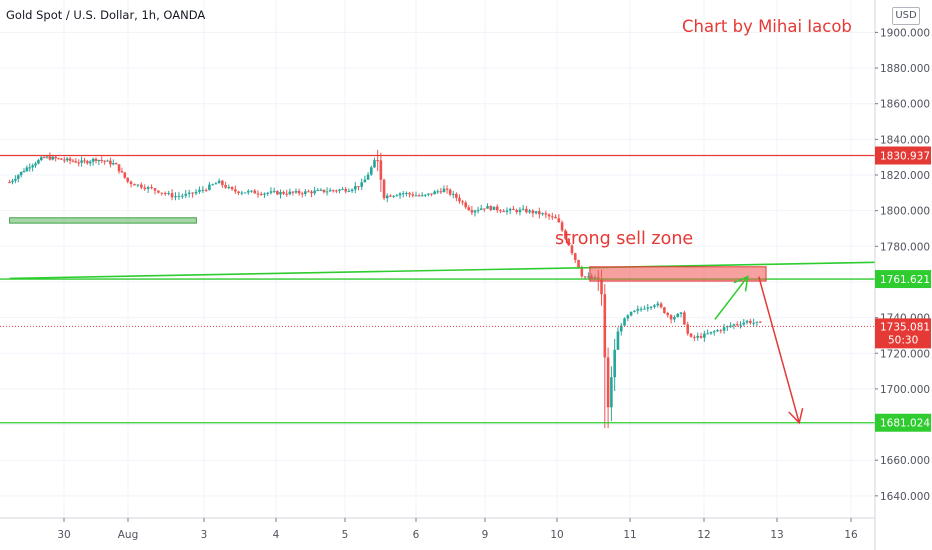 Image resolution: width=932 pixels, height=550 pixels. I want to click on level-price-tag, so click(903, 279).